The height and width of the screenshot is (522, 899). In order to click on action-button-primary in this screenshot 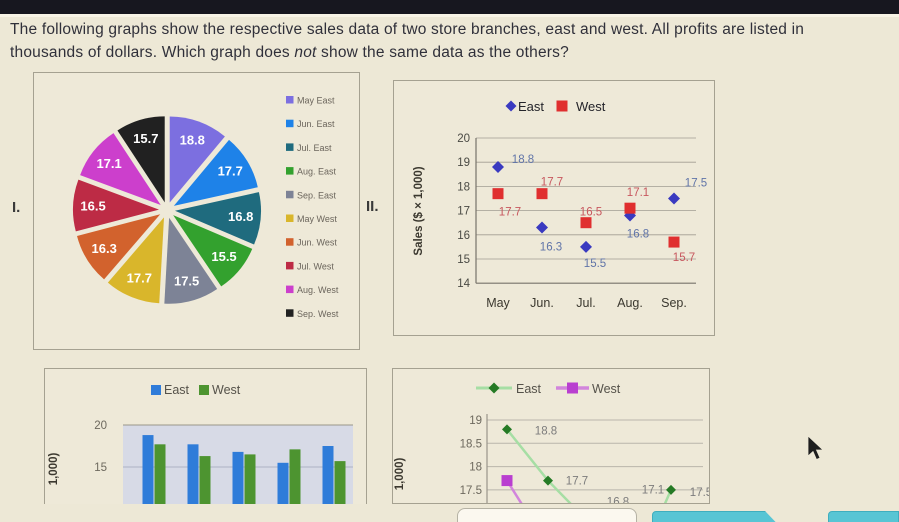, I will do `click(716, 516)`.